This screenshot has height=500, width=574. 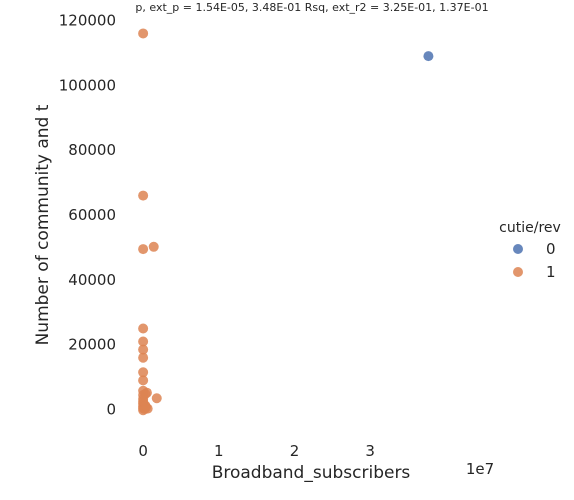 I want to click on x-tick-label: 0, so click(x=143, y=451).